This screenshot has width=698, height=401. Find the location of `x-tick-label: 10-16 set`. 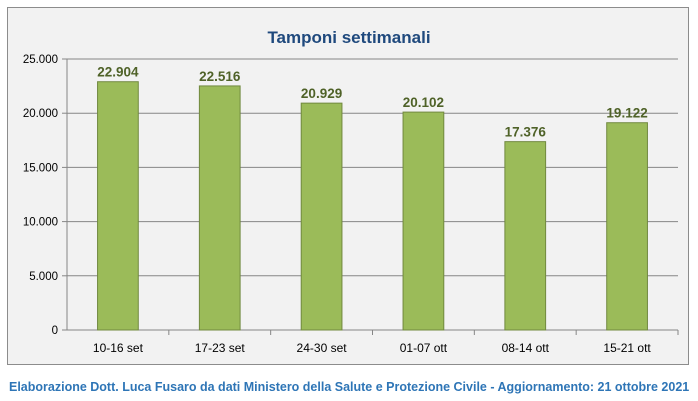

x-tick-label: 10-16 set is located at coordinates (118, 348).